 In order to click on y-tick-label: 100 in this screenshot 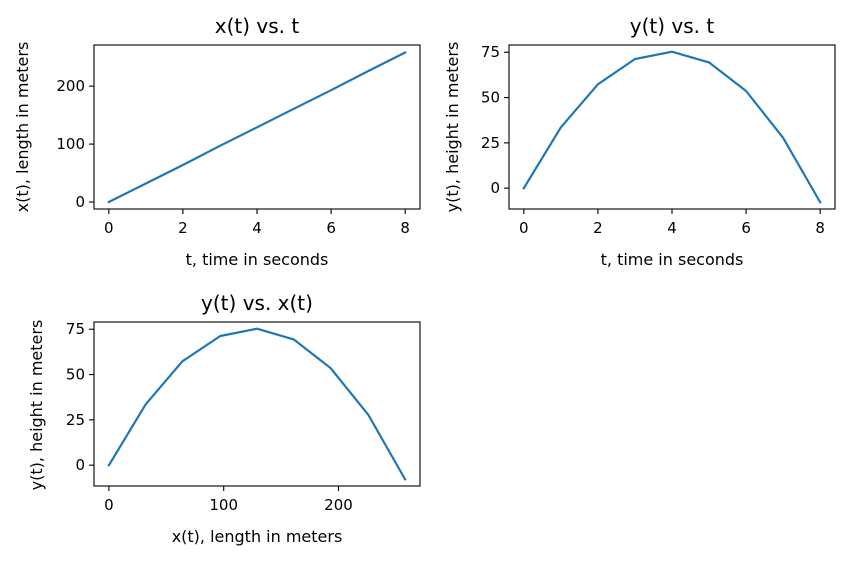, I will do `click(70, 144)`.